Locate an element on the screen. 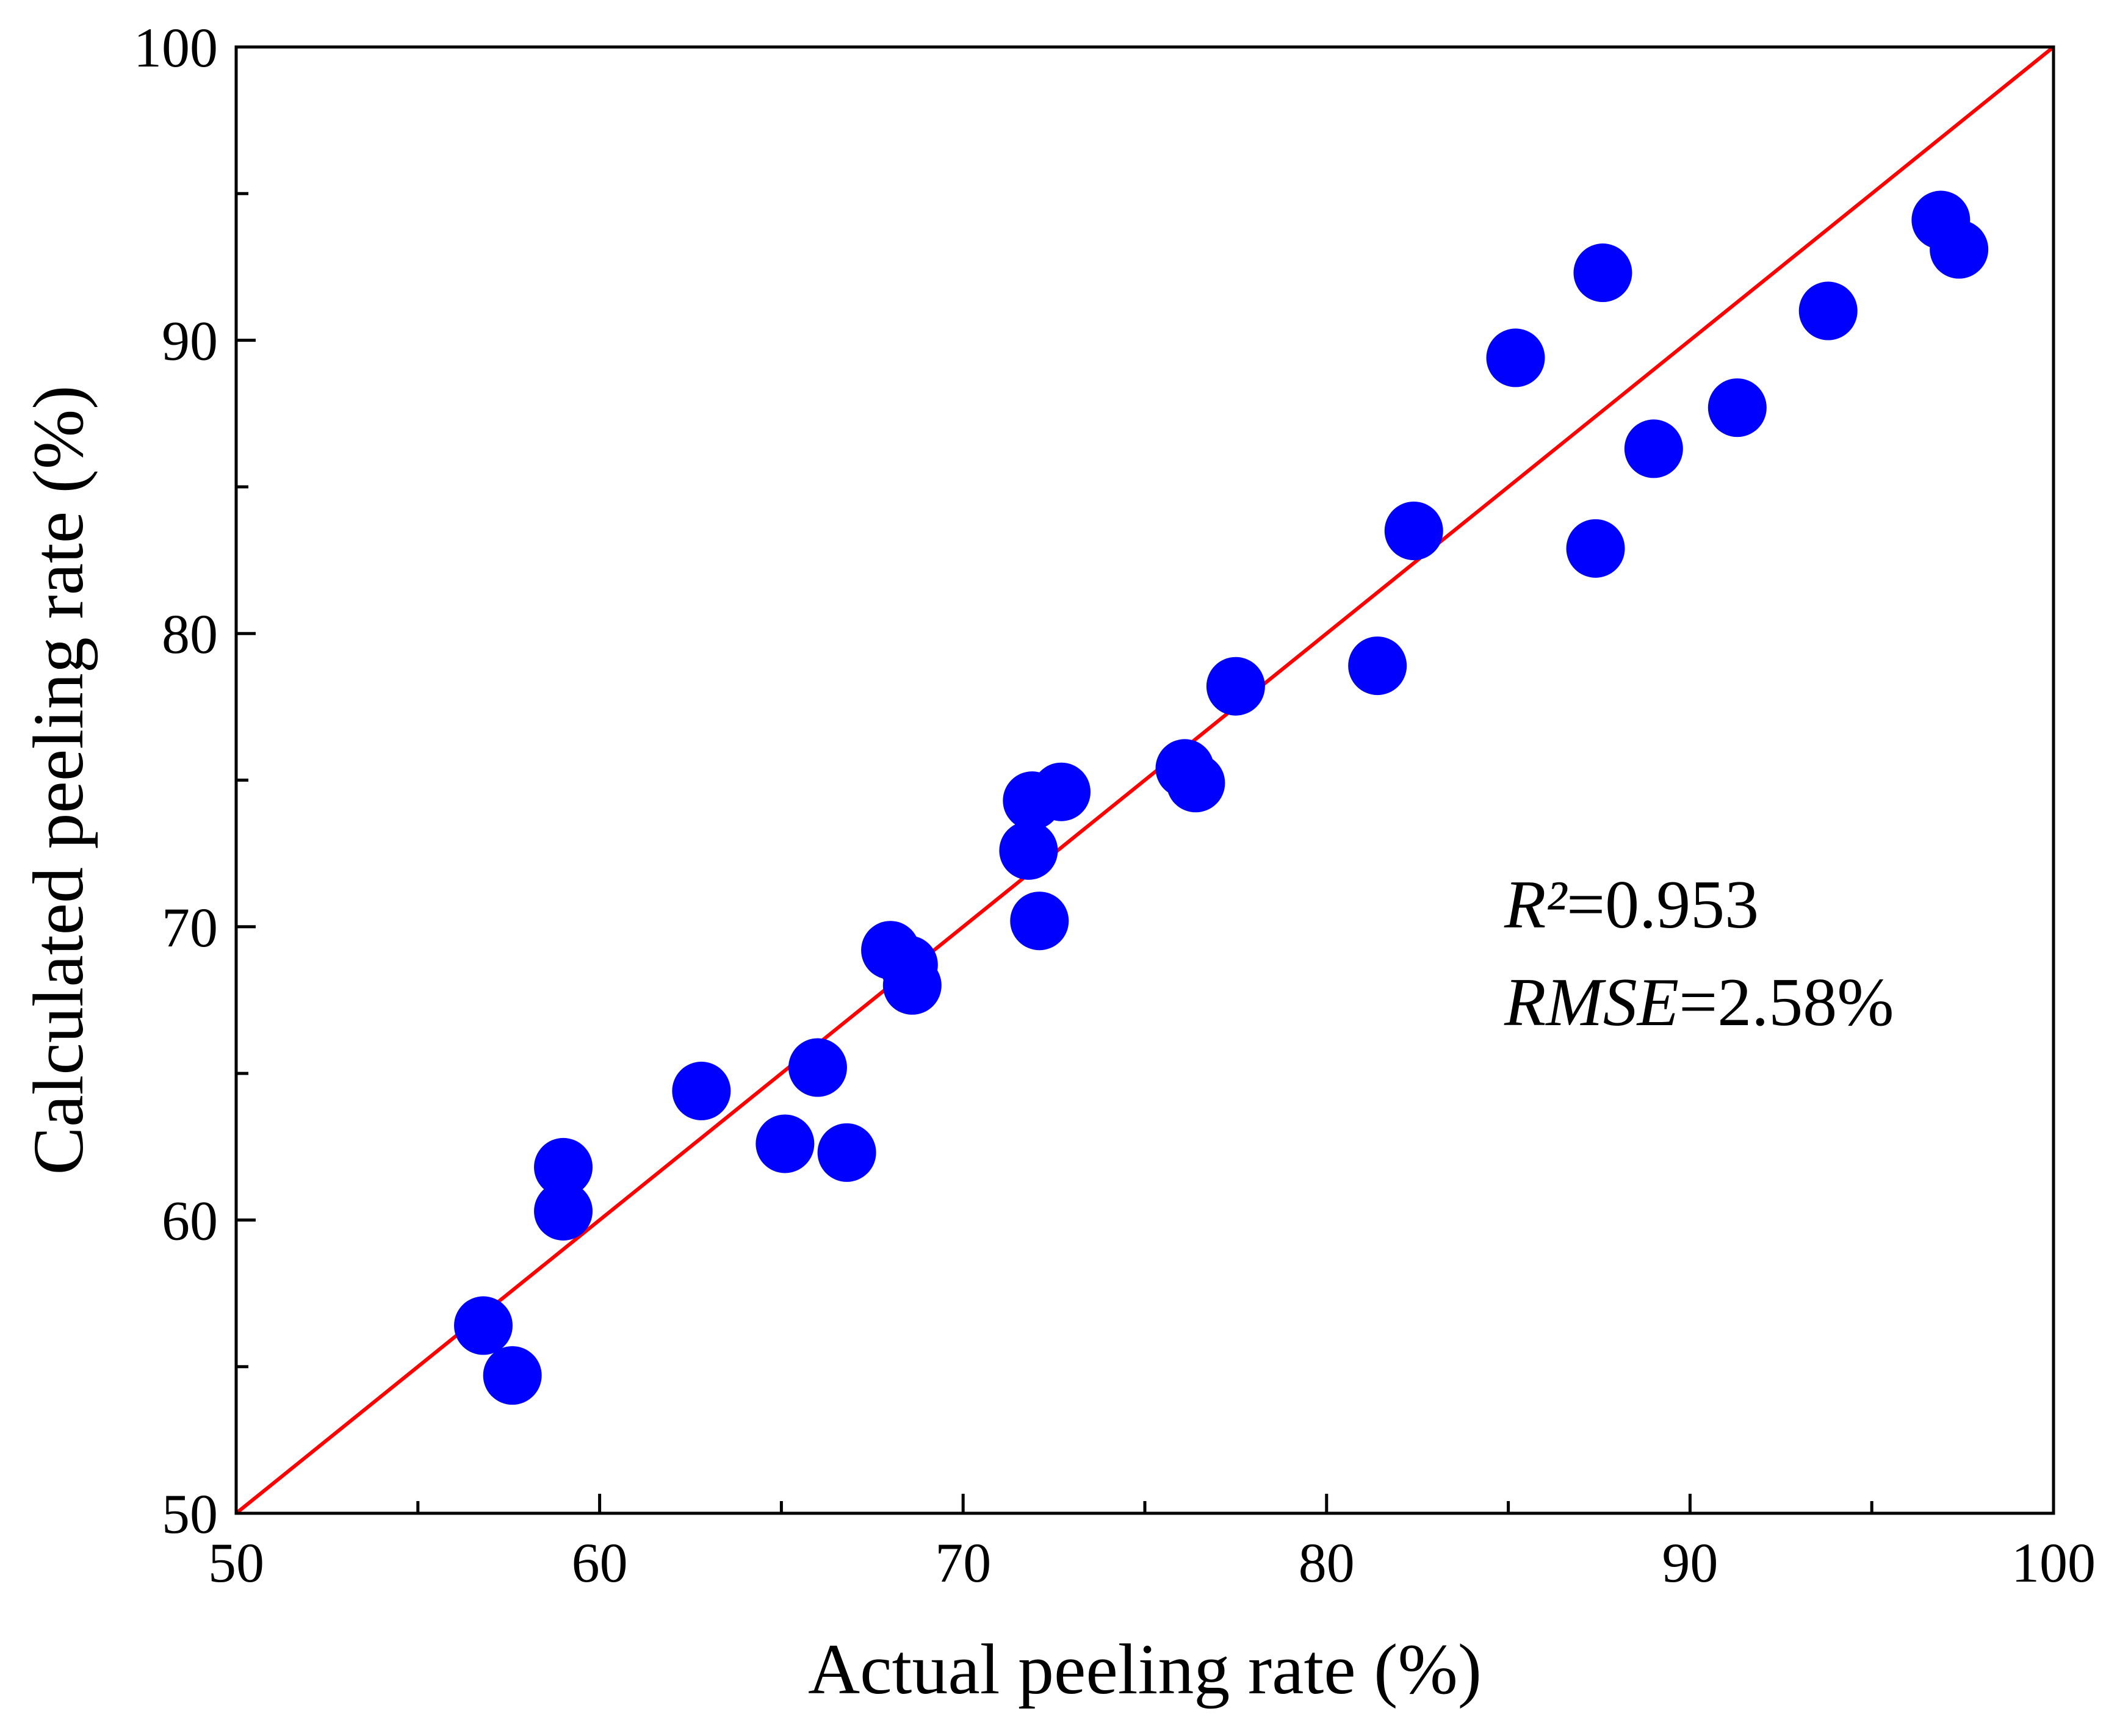 This screenshot has height=1736, width=2106. r2-value: =0.953 is located at coordinates (1663, 905).